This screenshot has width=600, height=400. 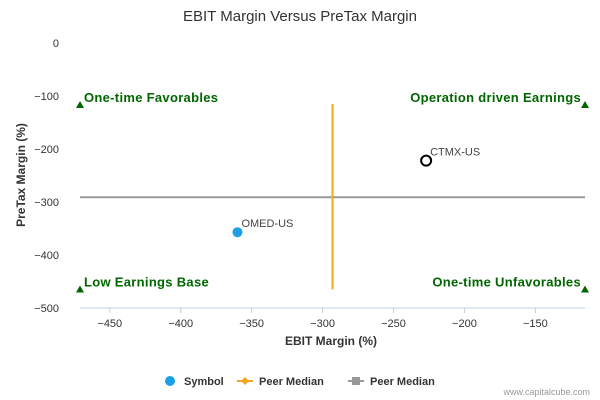 What do you see at coordinates (455, 153) in the screenshot?
I see `point-label: CTMX-US` at bounding box center [455, 153].